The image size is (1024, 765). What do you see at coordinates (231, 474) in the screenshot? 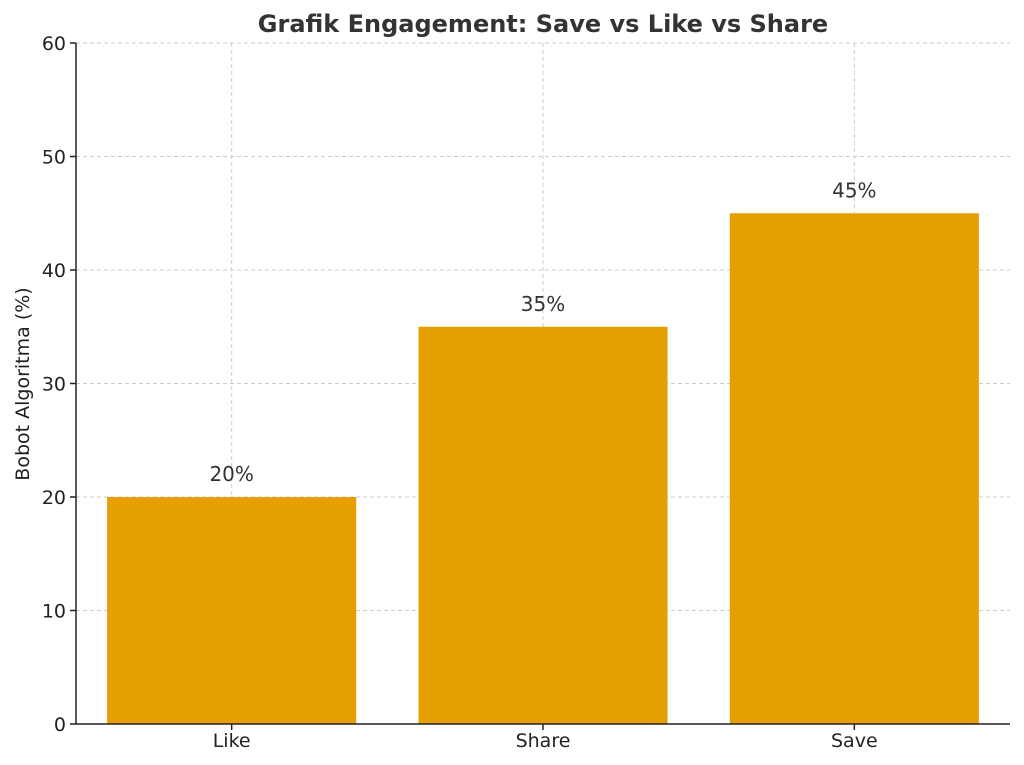
I see `data-label-like: 20%` at bounding box center [231, 474].